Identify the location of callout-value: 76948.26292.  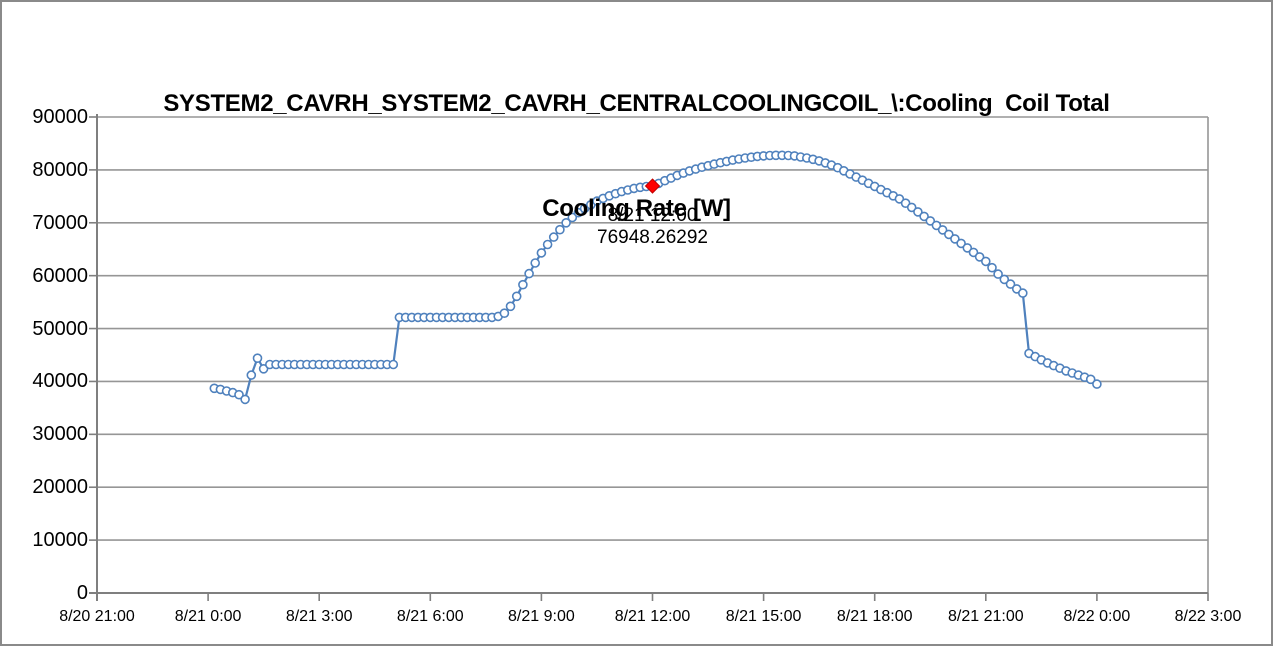
(652, 237).